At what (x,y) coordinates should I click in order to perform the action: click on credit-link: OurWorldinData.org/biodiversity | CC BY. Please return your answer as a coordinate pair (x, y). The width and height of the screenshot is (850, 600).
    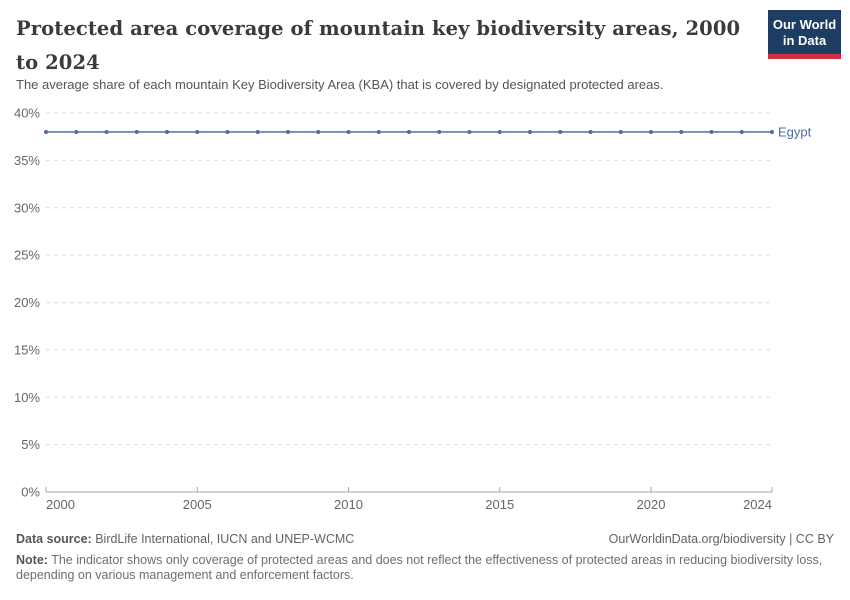
    Looking at the image, I should click on (721, 539).